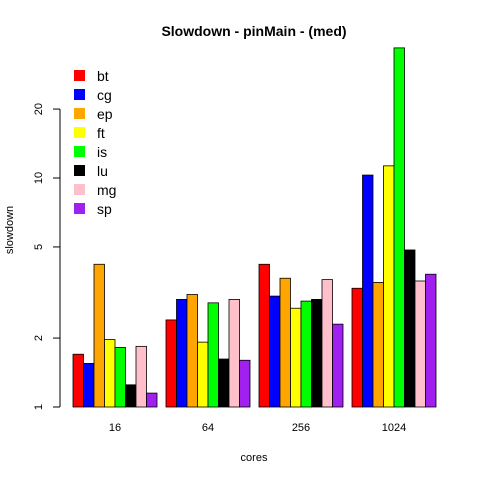 The image size is (480, 480). What do you see at coordinates (79, 75) in the screenshot?
I see `legend-swatch-bt` at bounding box center [79, 75].